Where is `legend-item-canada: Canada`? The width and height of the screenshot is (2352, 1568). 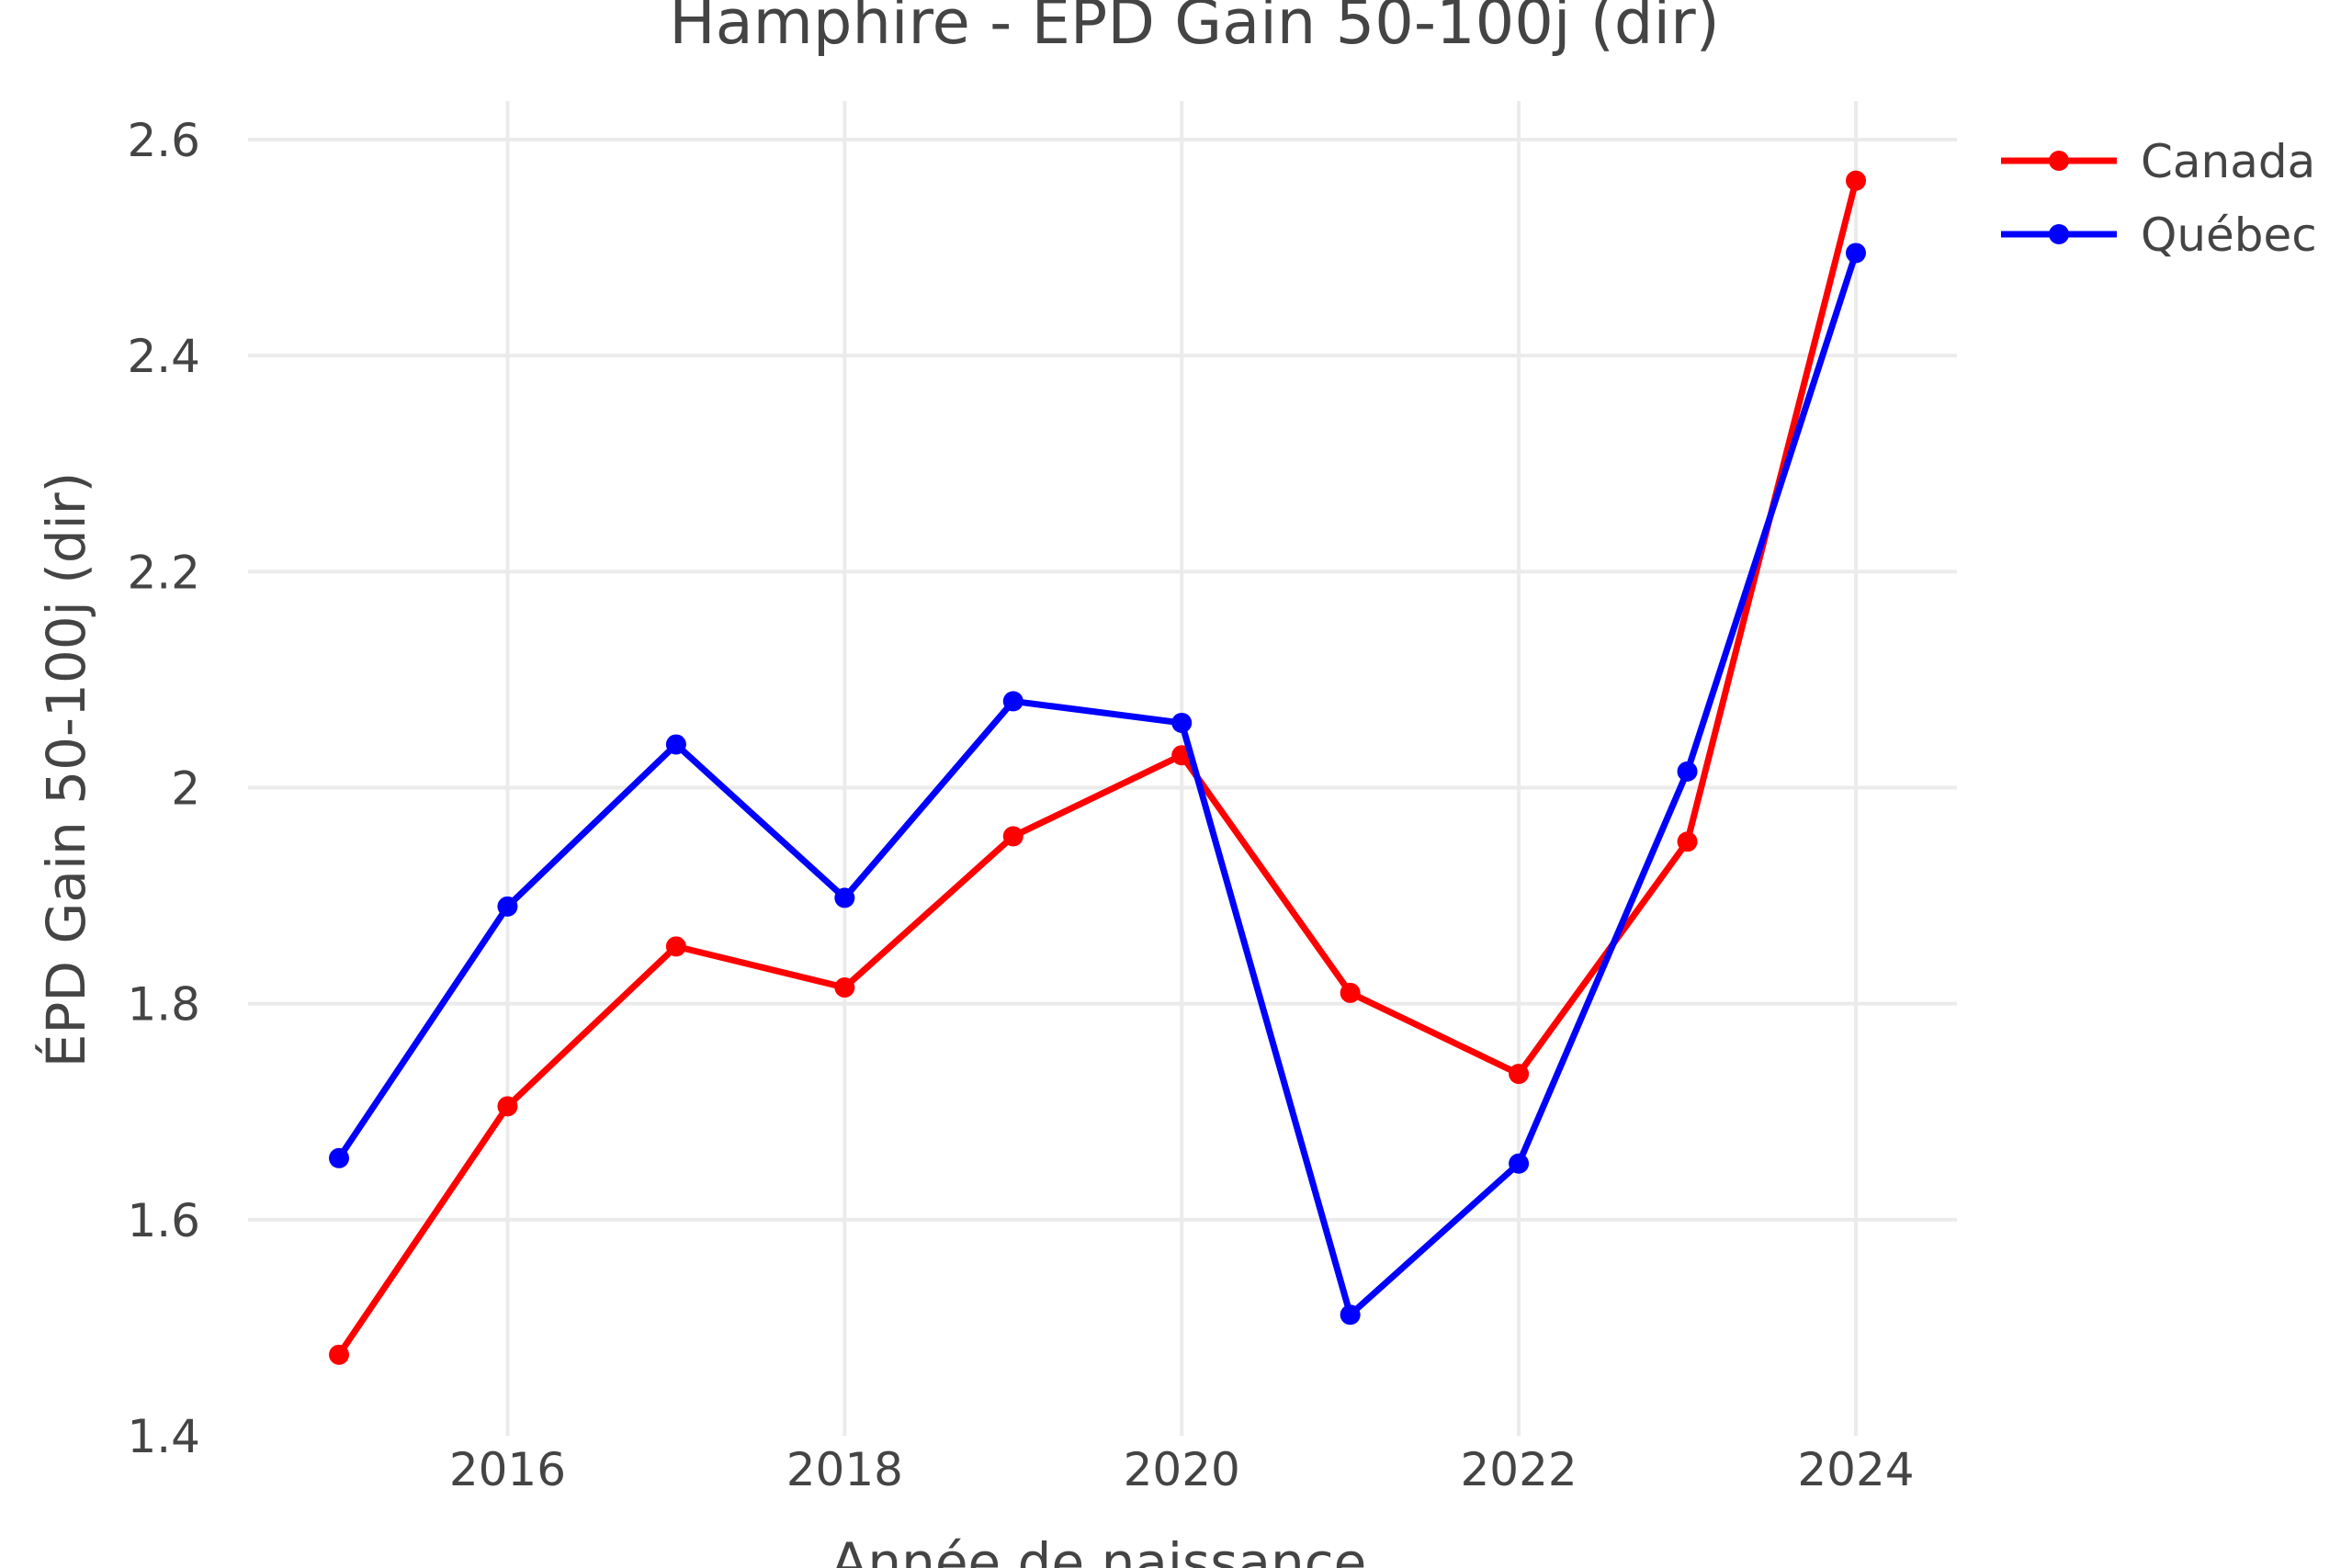
legend-item-canada: Canada is located at coordinates (2158, 162).